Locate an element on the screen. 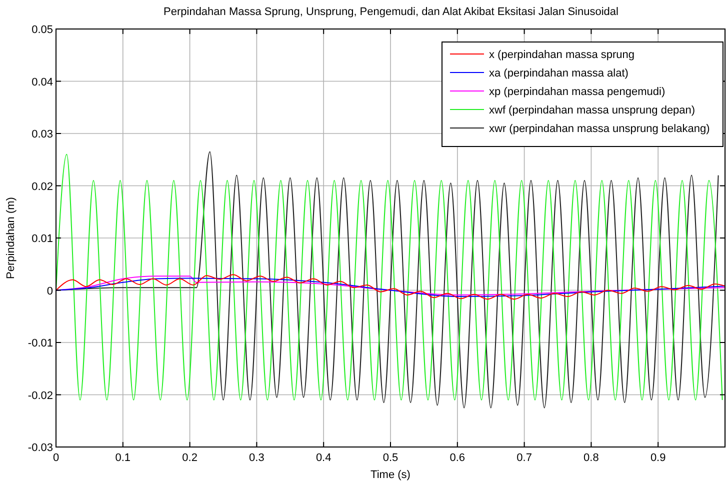  legend-label: xwf (perpindahan massa unsprung depan) is located at coordinates (592, 110).